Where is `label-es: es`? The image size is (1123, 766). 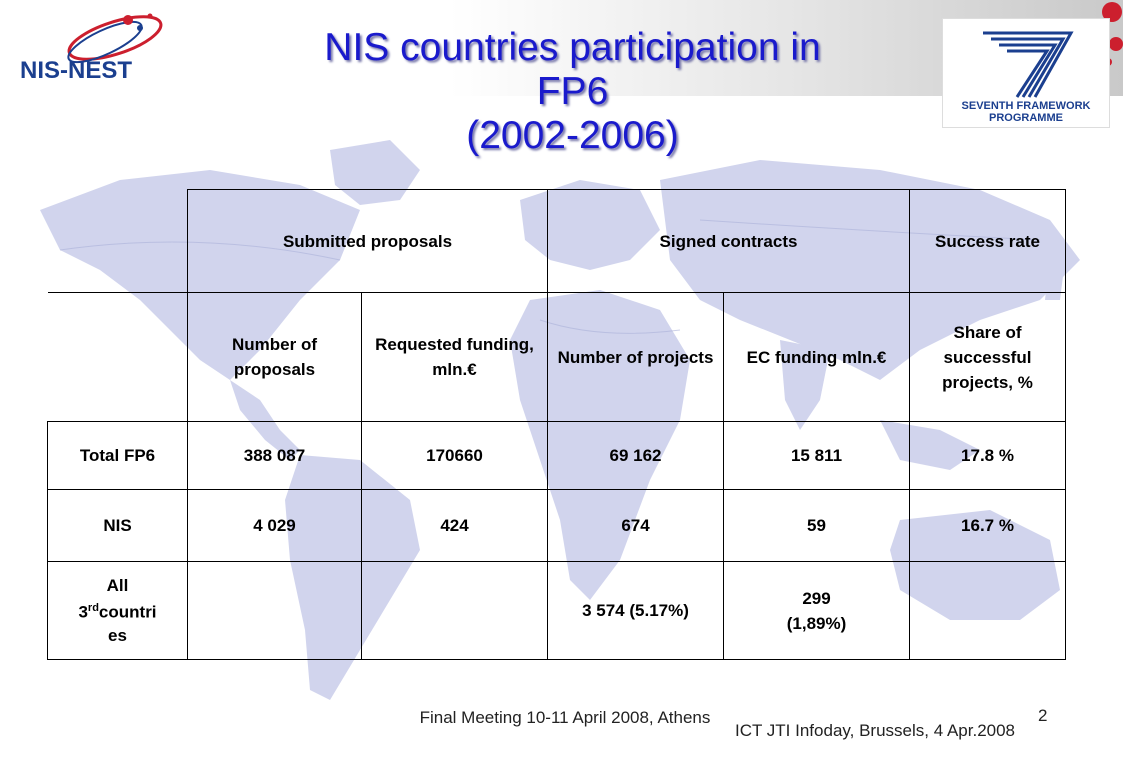
label-es: es is located at coordinates (117, 635).